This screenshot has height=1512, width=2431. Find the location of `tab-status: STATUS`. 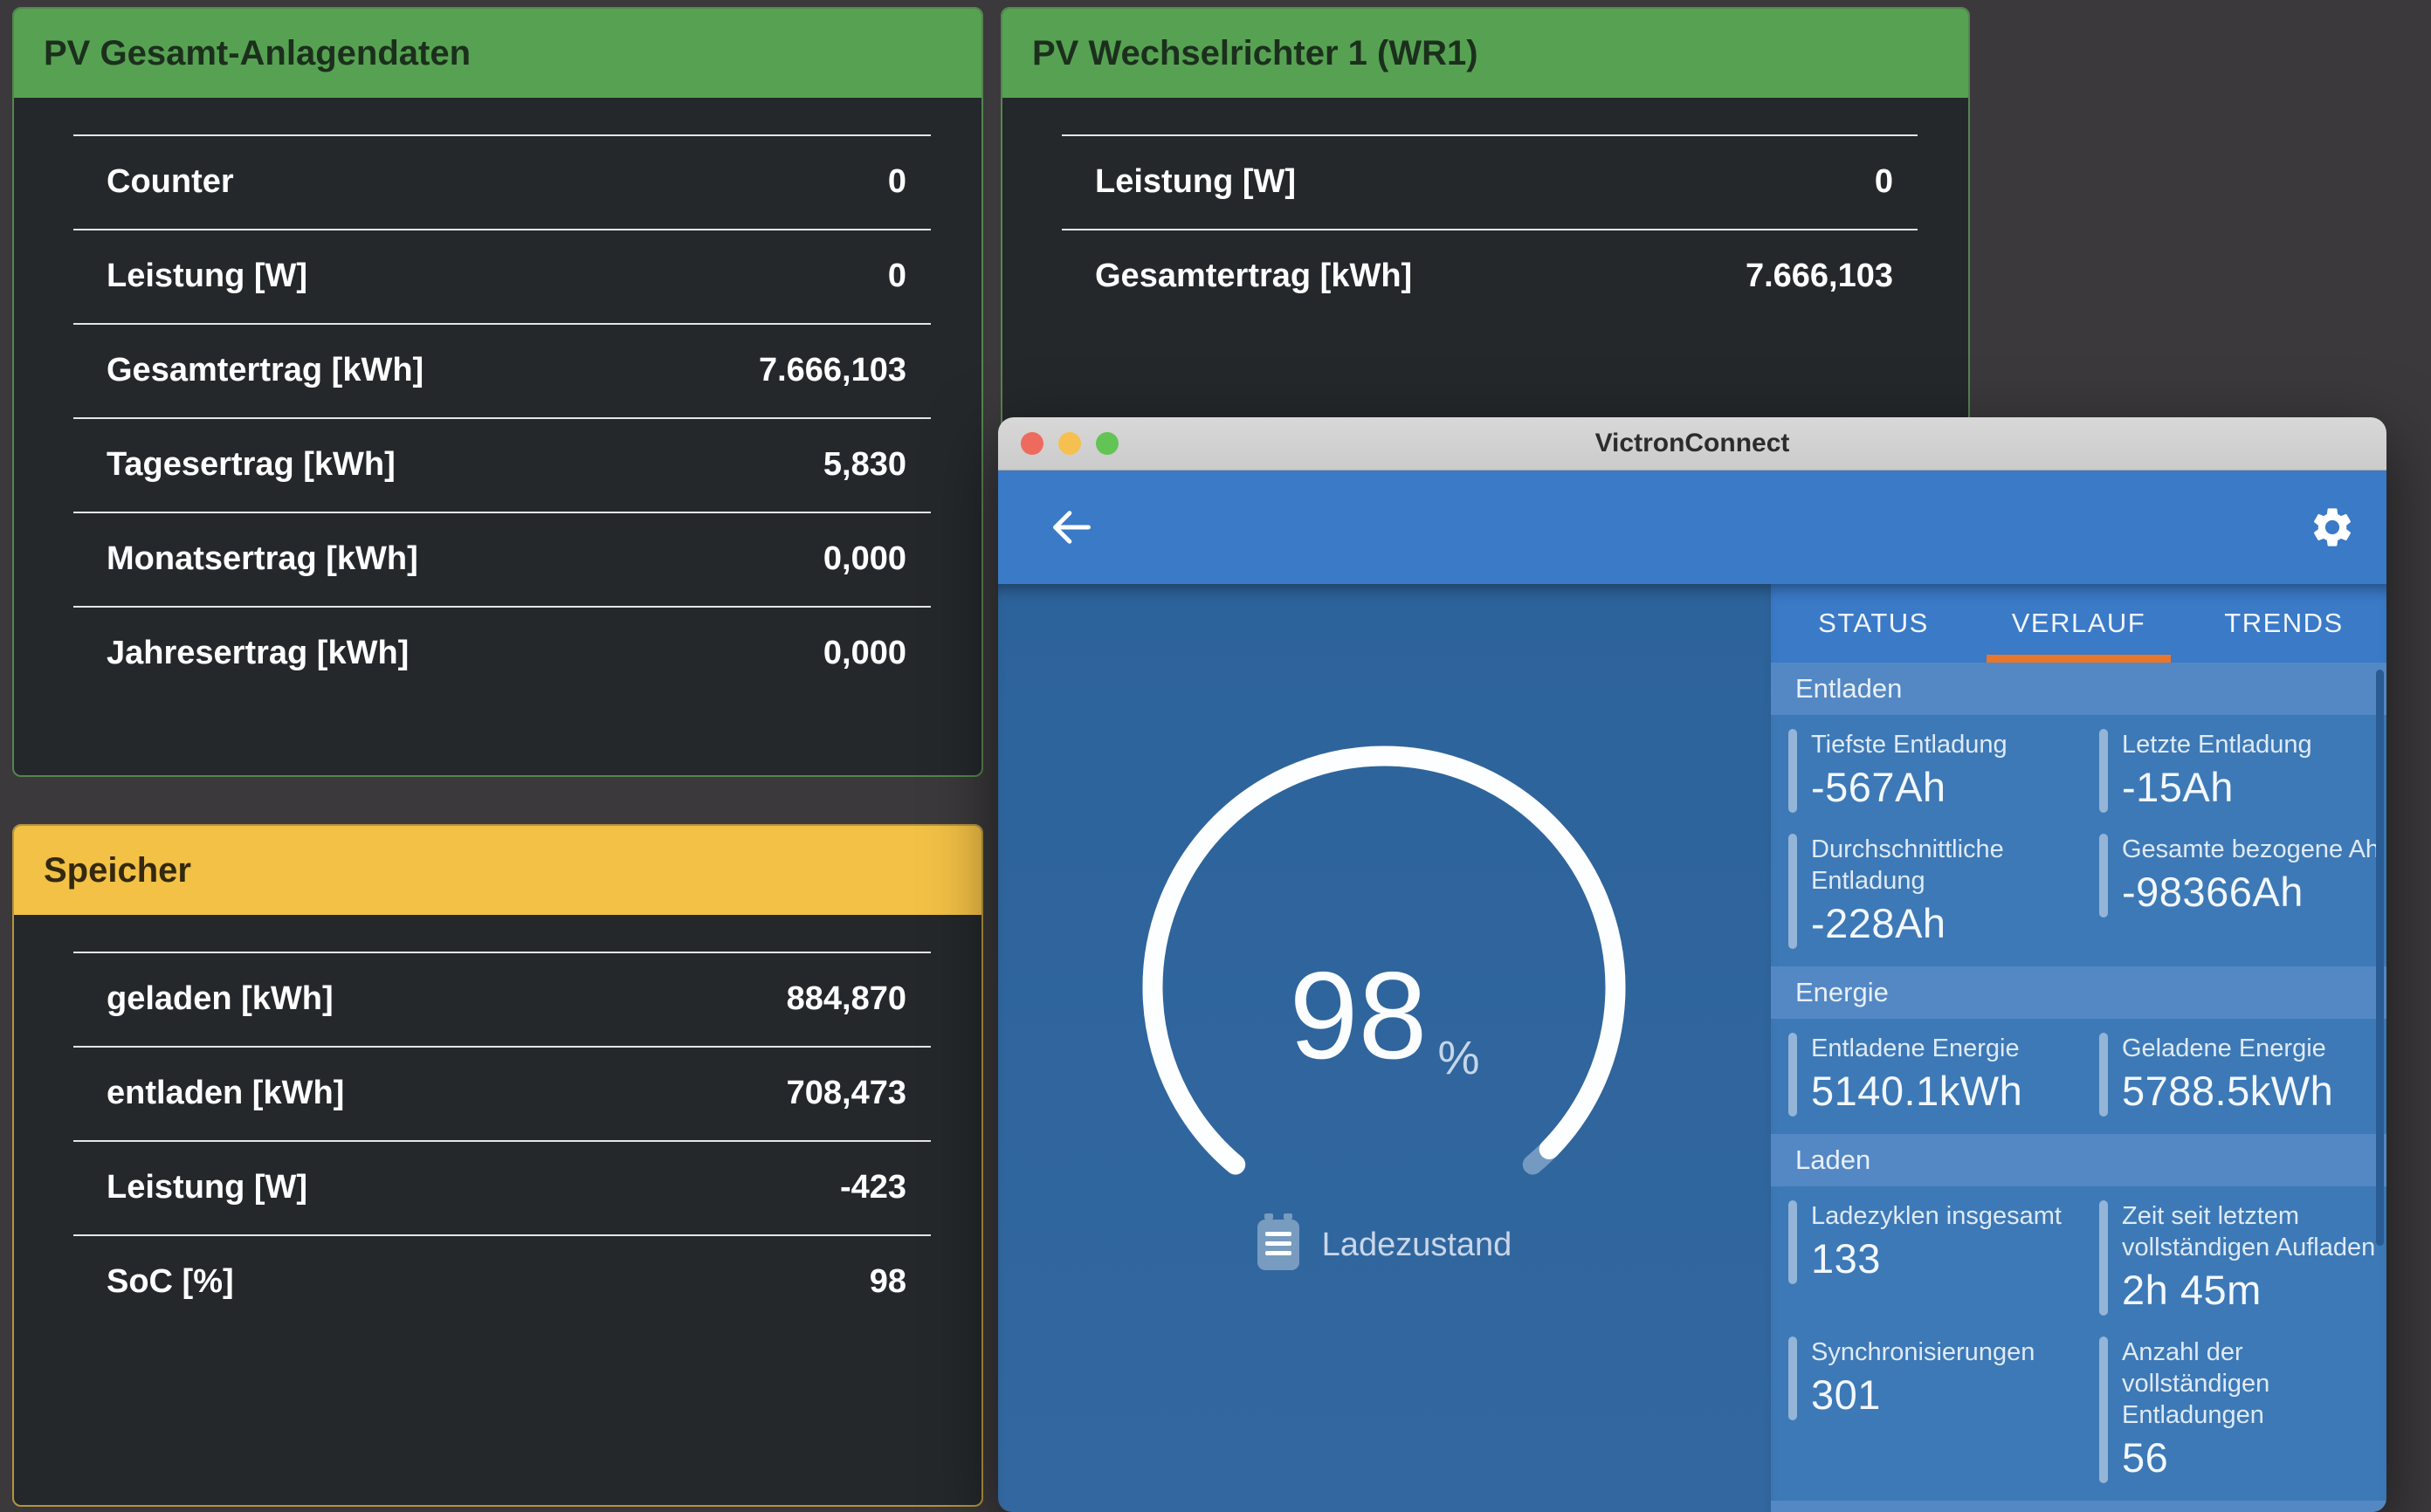

tab-status: STATUS is located at coordinates (1873, 623).